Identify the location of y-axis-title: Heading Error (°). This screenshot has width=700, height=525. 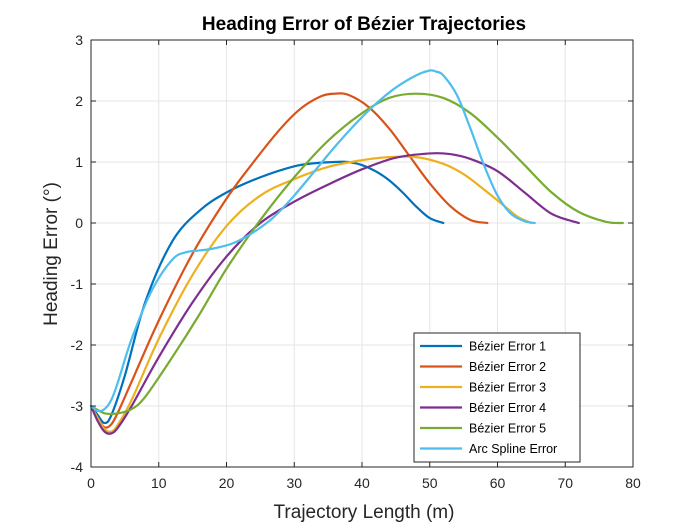
(51, 254).